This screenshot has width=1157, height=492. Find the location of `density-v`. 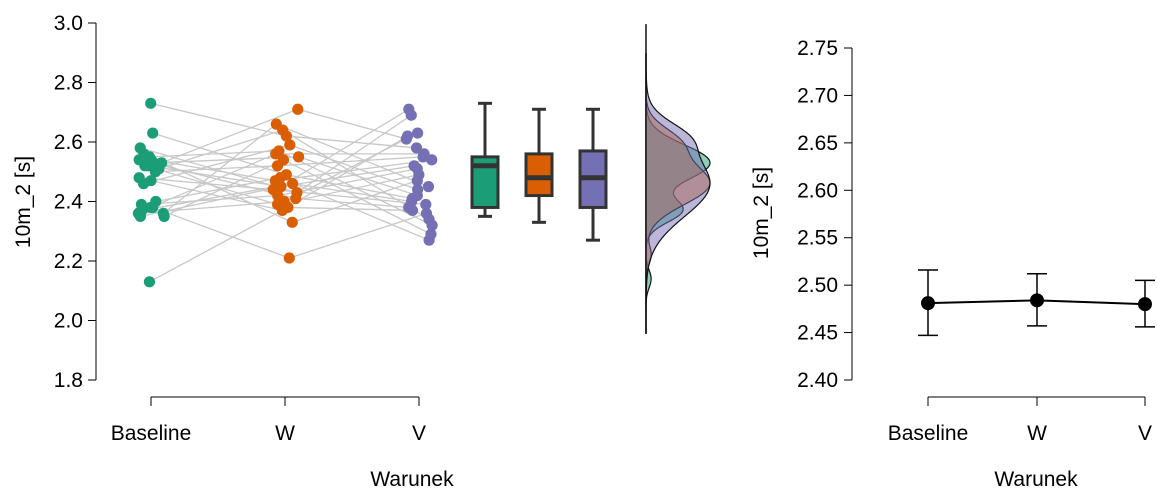

density-v is located at coordinates (678, 178).